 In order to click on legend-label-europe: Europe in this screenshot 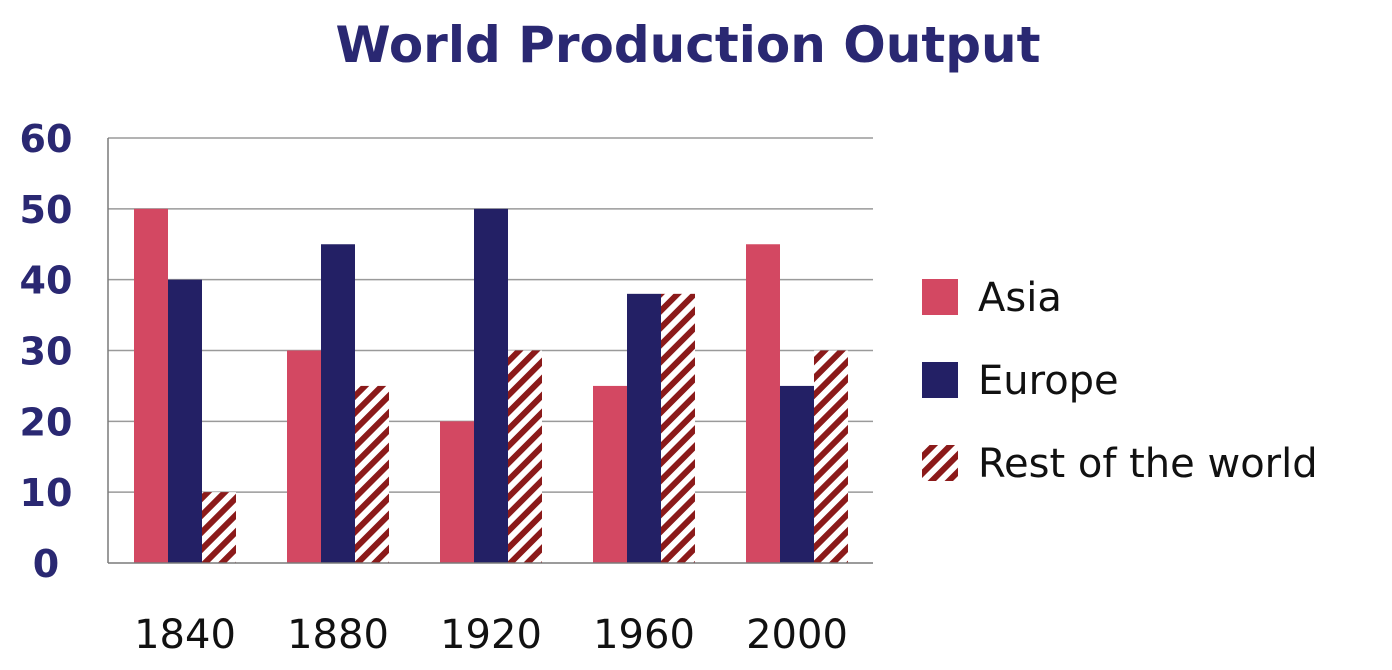, I will do `click(1048, 381)`.